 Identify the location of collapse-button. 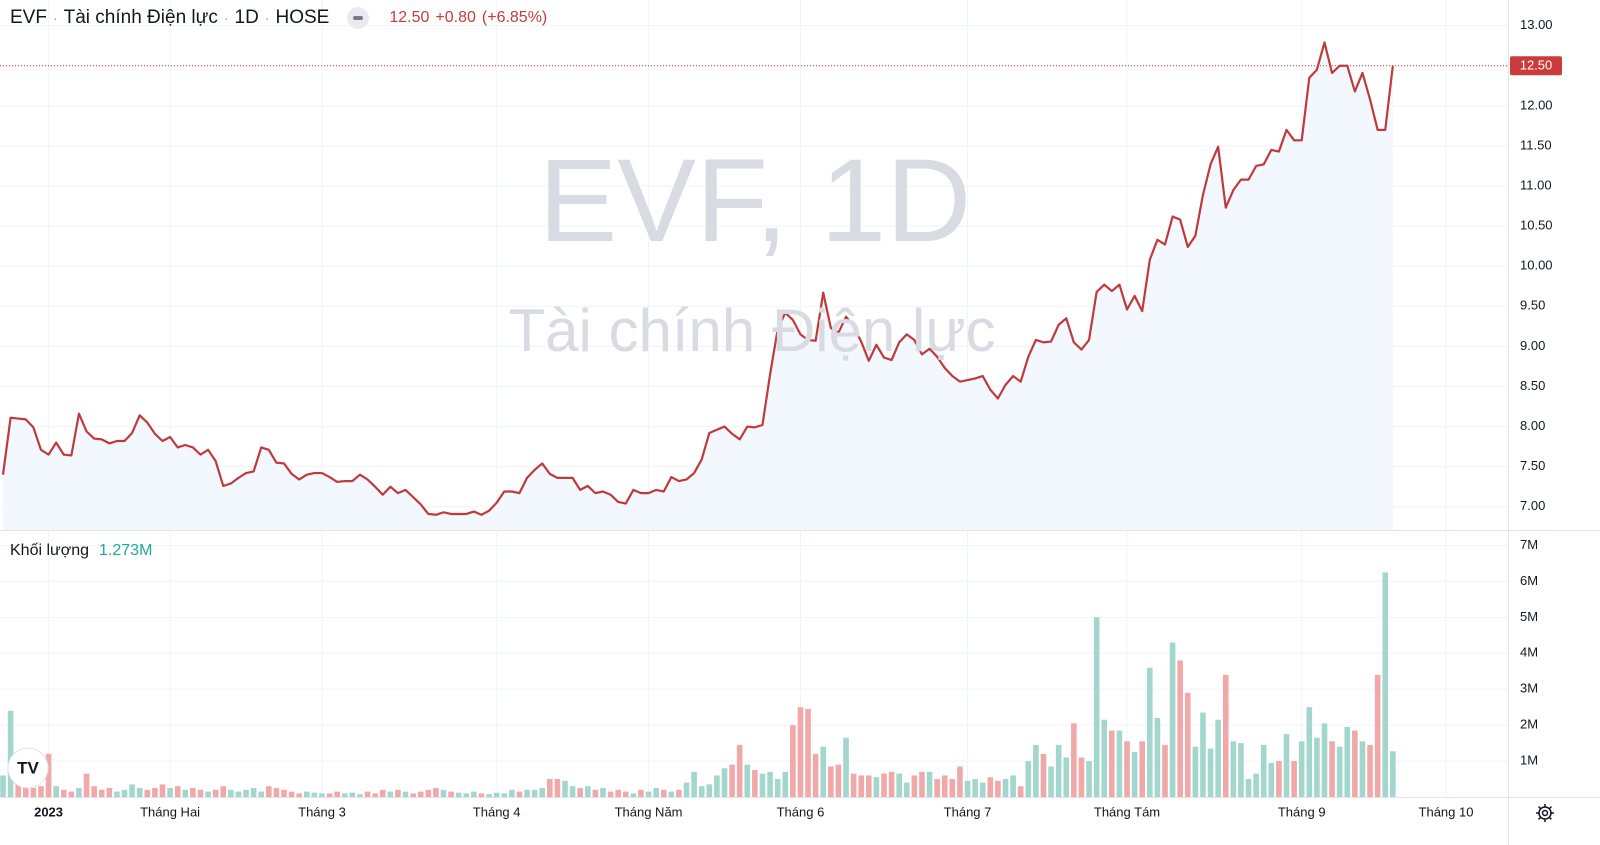
(358, 18).